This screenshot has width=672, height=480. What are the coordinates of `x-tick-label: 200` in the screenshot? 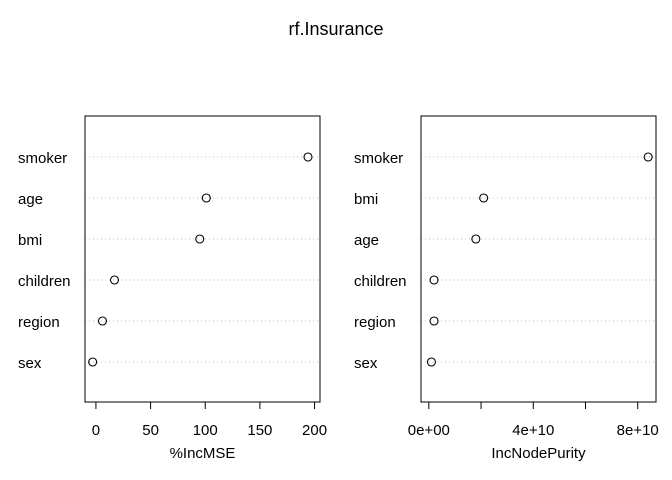 It's located at (314, 430).